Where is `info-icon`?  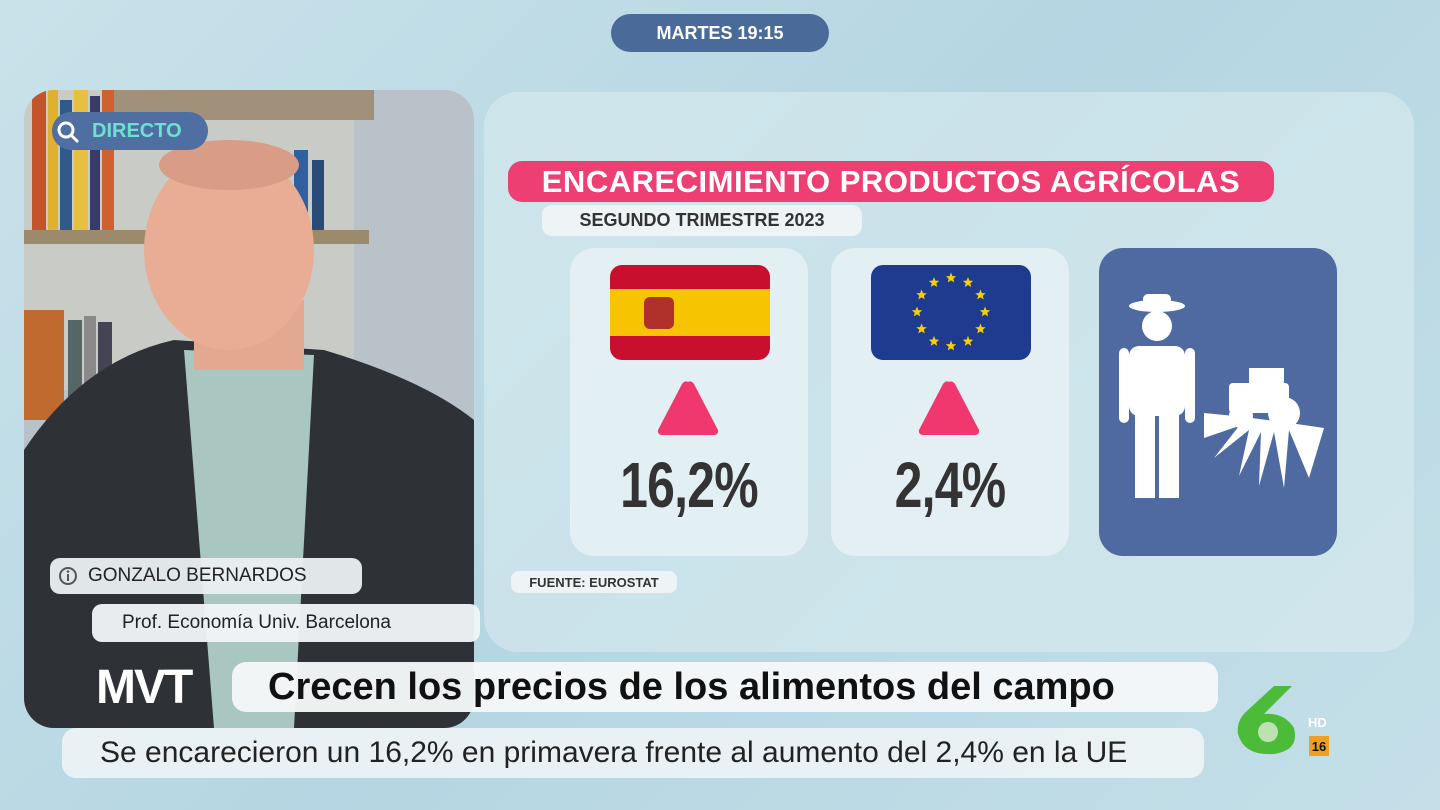
info-icon is located at coordinates (68, 576).